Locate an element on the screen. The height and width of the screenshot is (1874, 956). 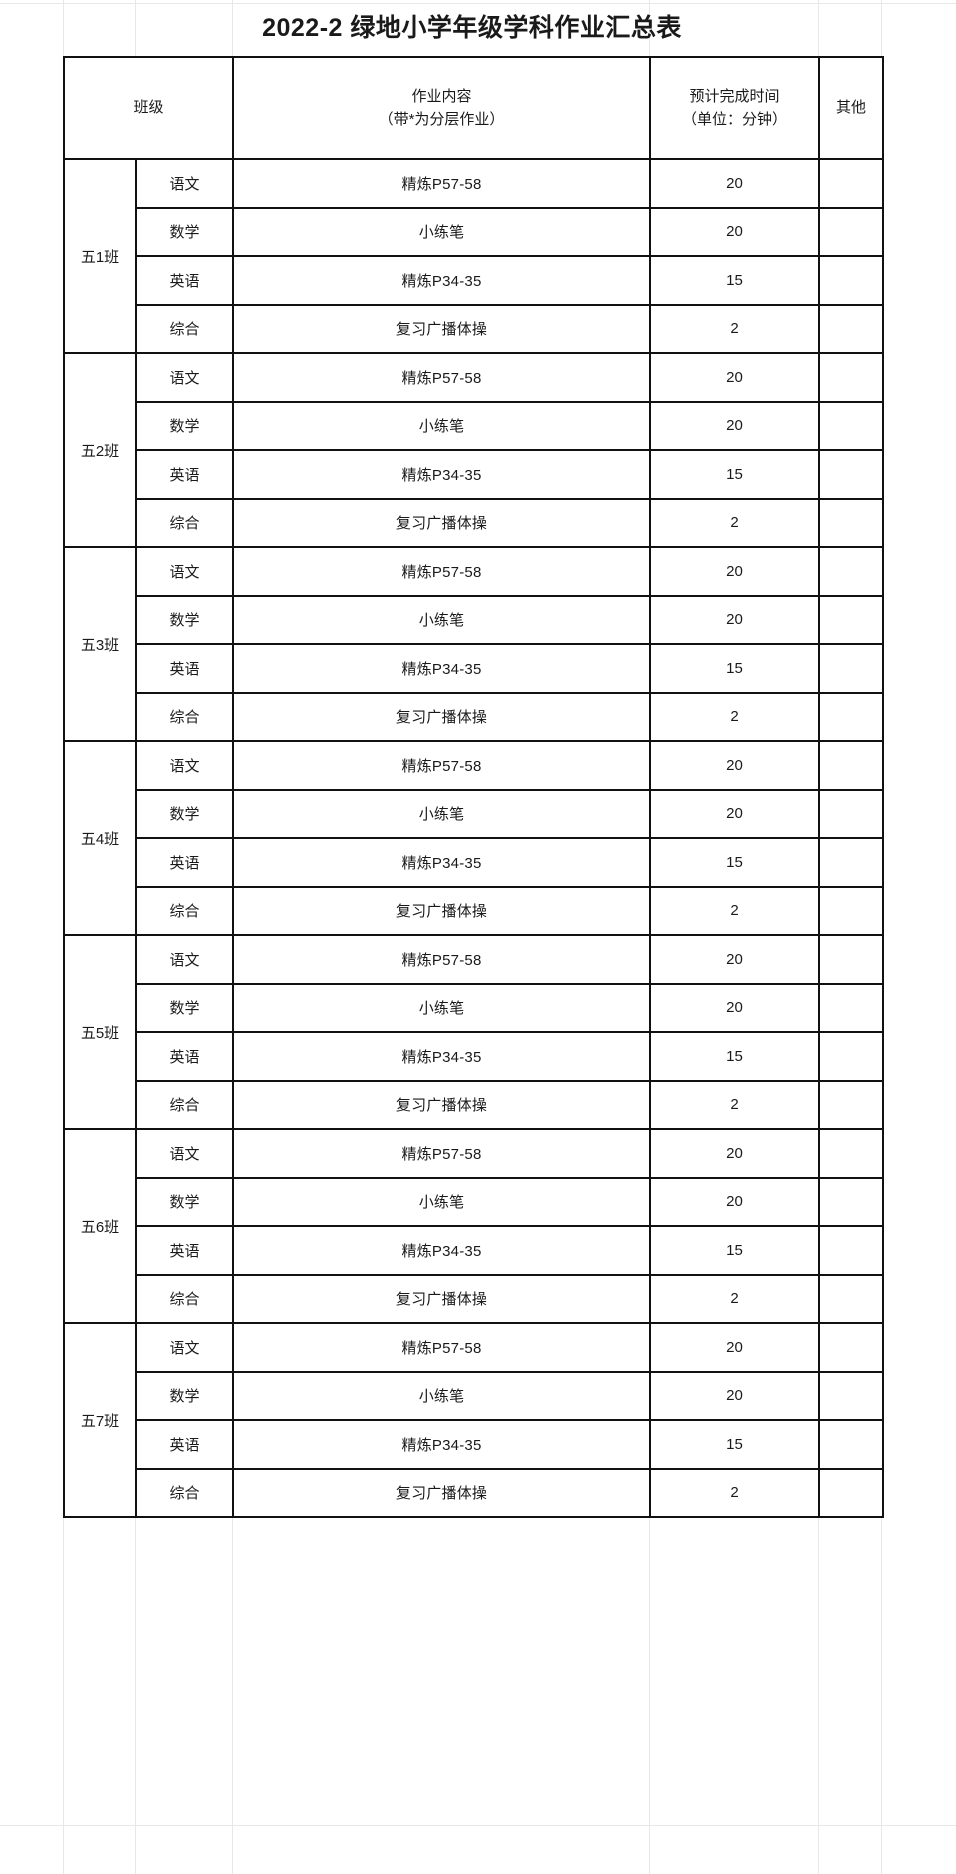
class-name-cell: 五3班 is located at coordinates (100, 644).